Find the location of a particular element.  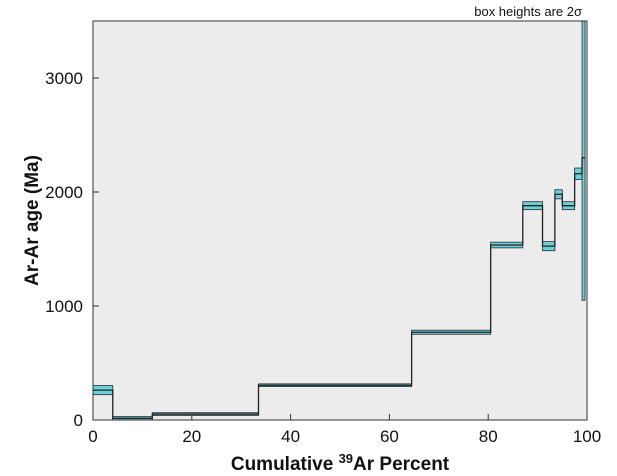

y-tick-label: 2000 is located at coordinates (64, 192).